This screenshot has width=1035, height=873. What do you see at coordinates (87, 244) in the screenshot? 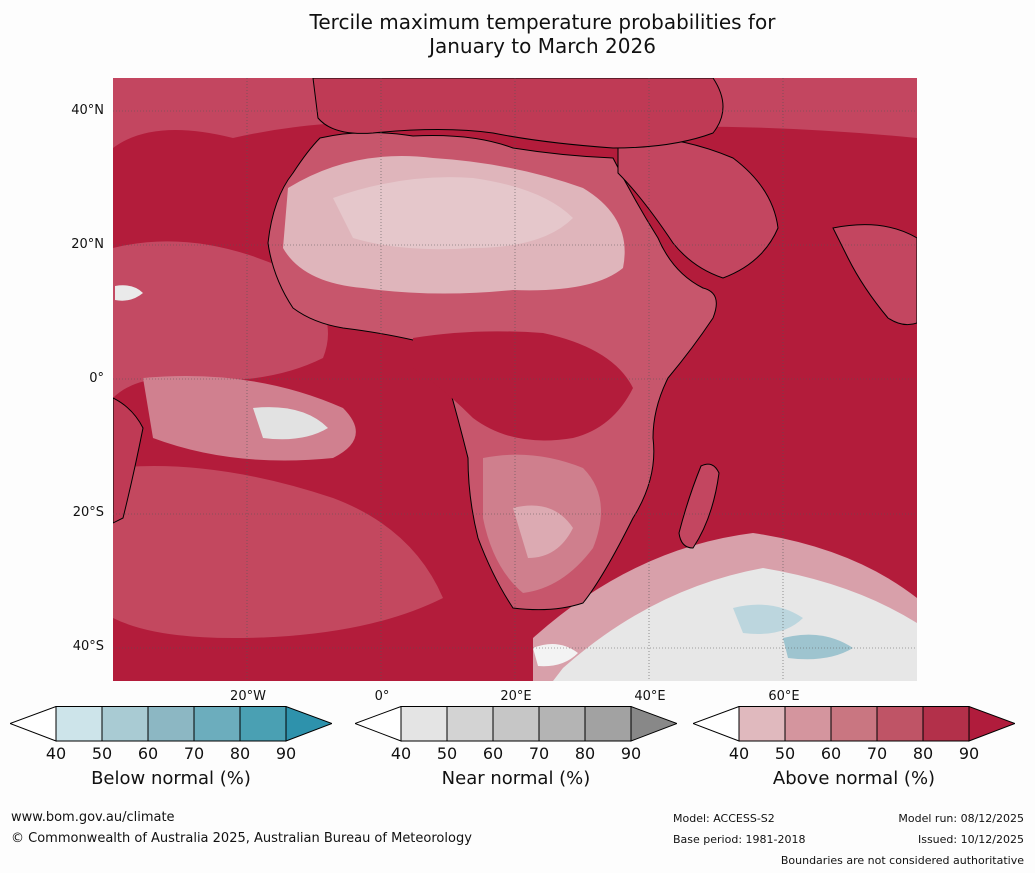
I see `lat-label-20n: 20°N` at bounding box center [87, 244].